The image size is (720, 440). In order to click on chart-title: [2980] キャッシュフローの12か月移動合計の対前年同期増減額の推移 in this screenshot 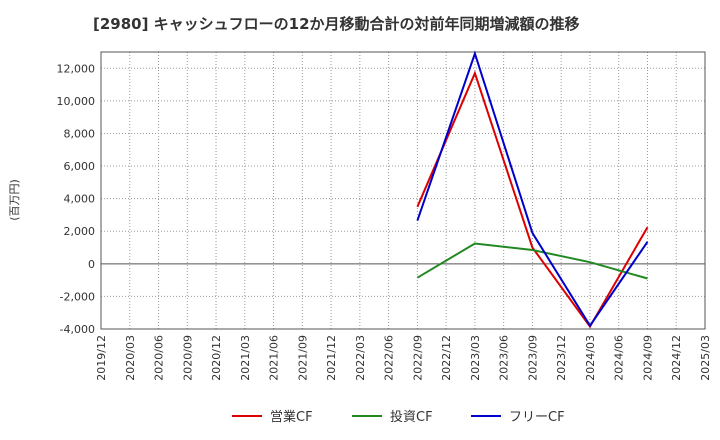, I will do `click(336, 24)`.